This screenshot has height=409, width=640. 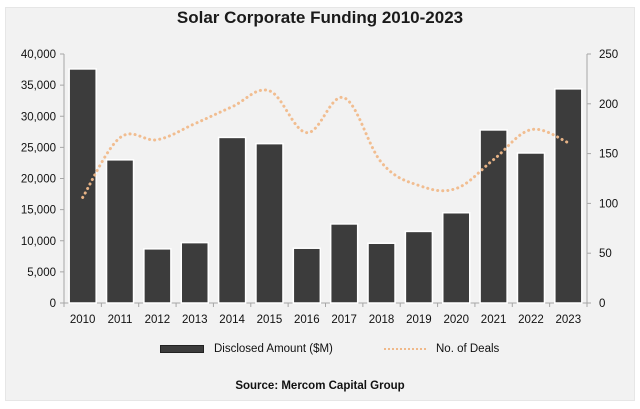 What do you see at coordinates (568, 196) in the screenshot?
I see `bar-2023` at bounding box center [568, 196].